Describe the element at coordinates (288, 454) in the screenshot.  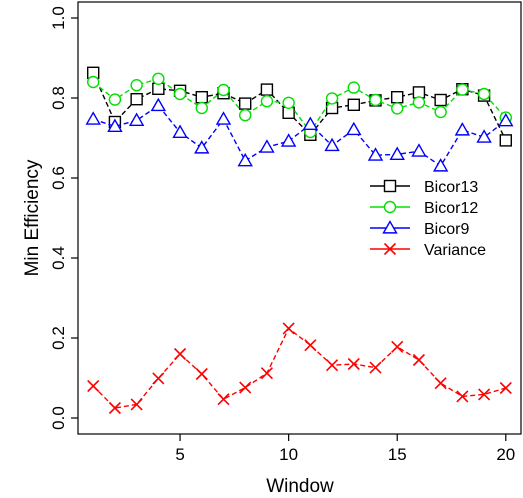
I see `x-tick-label-10: 10` at that location.